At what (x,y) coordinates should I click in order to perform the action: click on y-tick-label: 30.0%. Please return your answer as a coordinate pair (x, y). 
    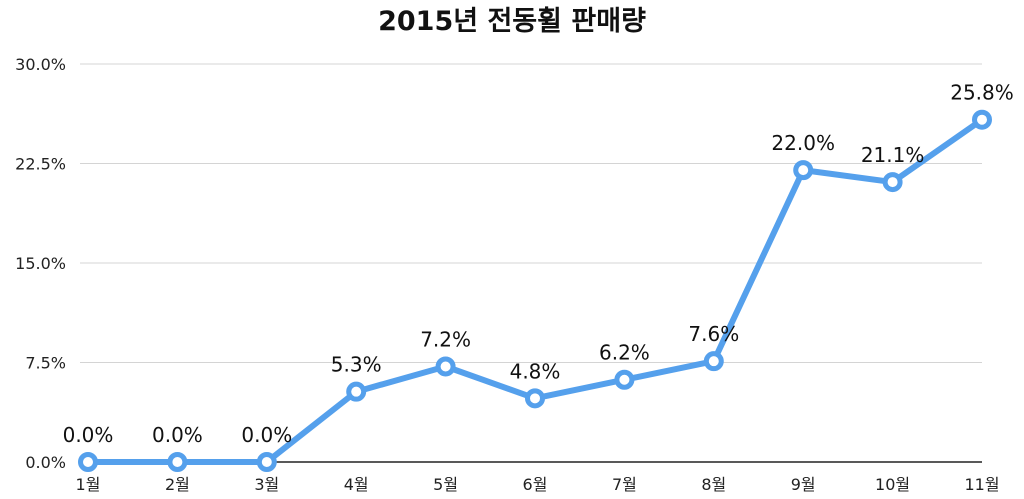
    Looking at the image, I should click on (40, 64).